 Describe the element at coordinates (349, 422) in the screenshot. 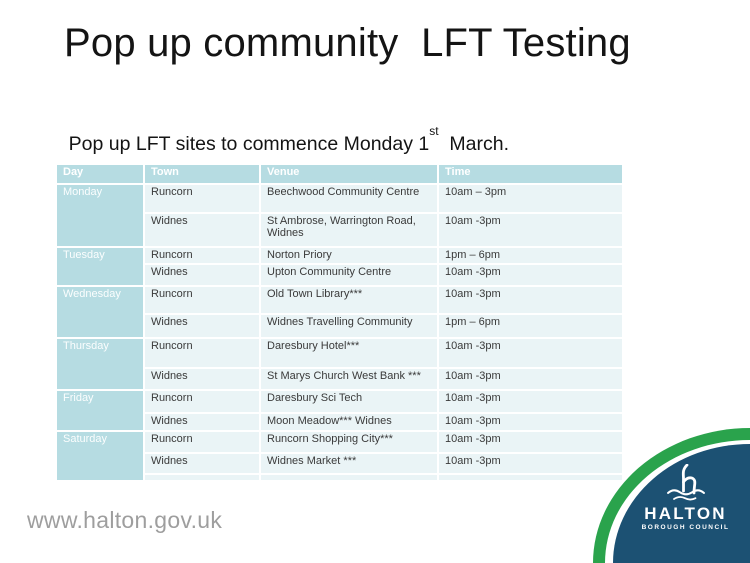

I see `venue-cell: Moon Meadow*** Widnes` at that location.